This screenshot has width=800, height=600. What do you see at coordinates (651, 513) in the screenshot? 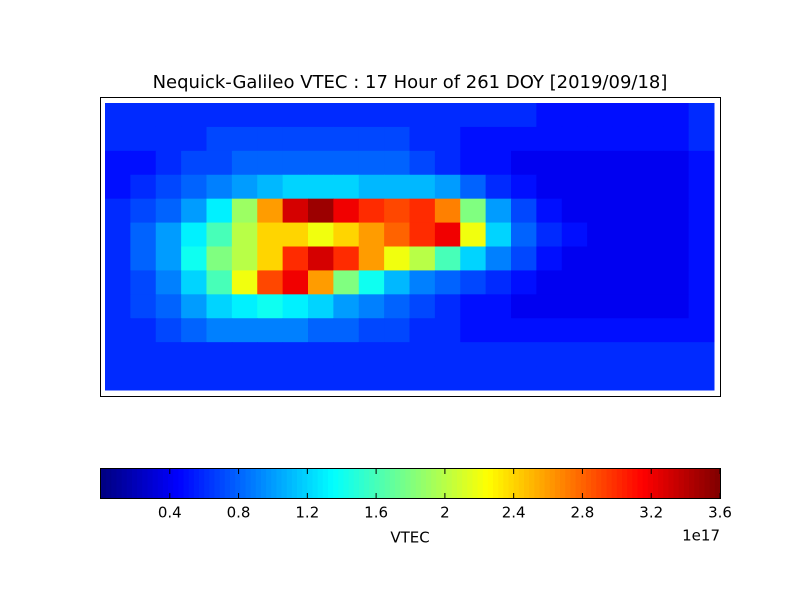
I see `colorbar-tick-label: 3.2` at bounding box center [651, 513].